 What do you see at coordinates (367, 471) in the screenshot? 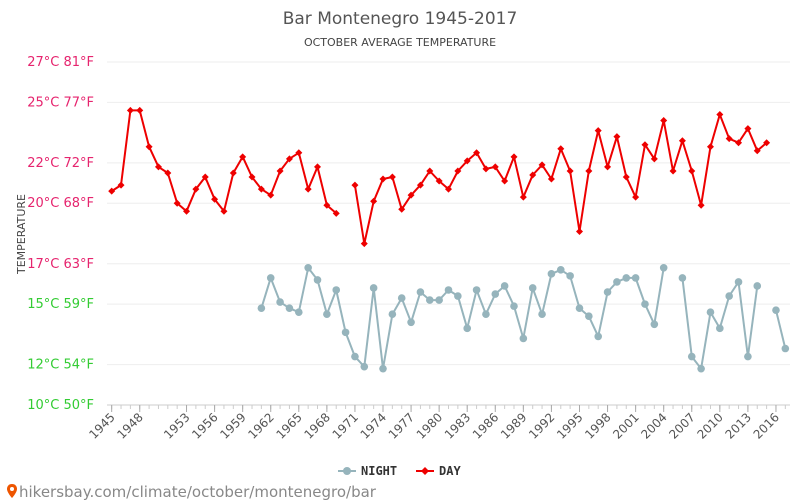
I see `legend-item-night: NIGHT` at bounding box center [367, 471].